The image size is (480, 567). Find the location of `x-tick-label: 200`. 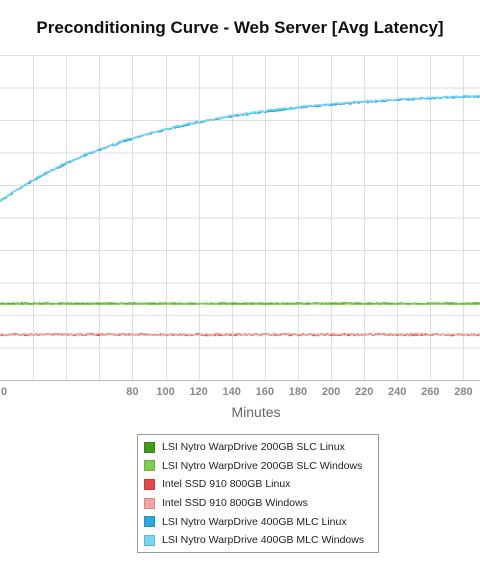

x-tick-label: 200 is located at coordinates (331, 392).